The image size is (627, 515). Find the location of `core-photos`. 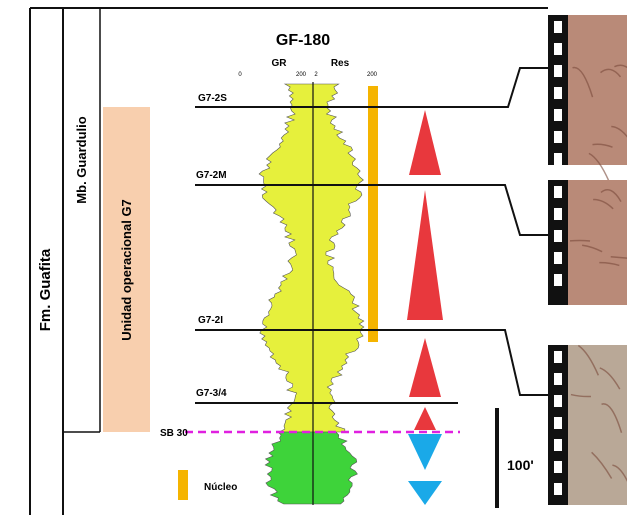

core-photos is located at coordinates (587, 260).